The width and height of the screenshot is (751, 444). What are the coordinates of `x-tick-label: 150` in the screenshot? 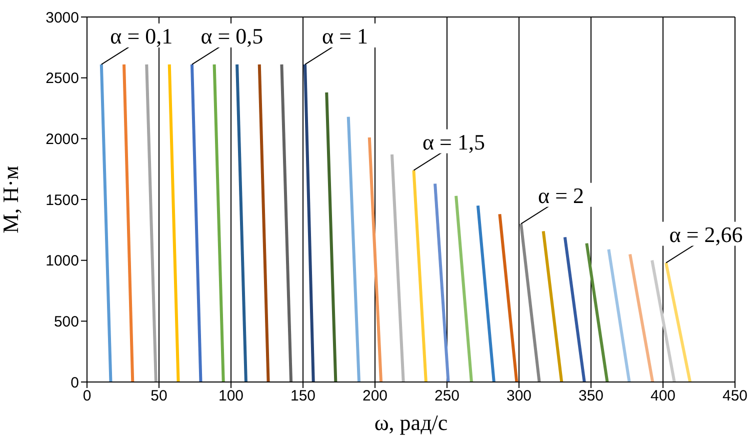 It's located at (303, 396).